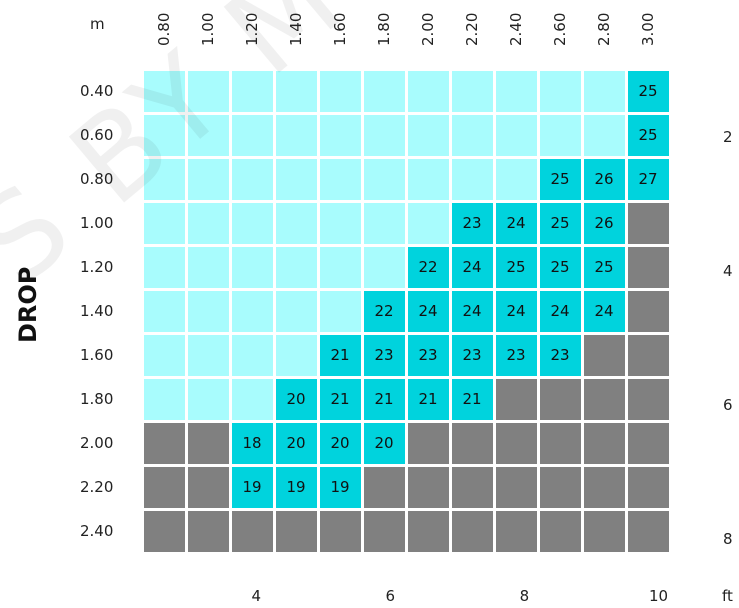 The image size is (739, 608). What do you see at coordinates (256, 596) in the screenshot?
I see `ft-bottom-tick-label: 4` at bounding box center [256, 596].